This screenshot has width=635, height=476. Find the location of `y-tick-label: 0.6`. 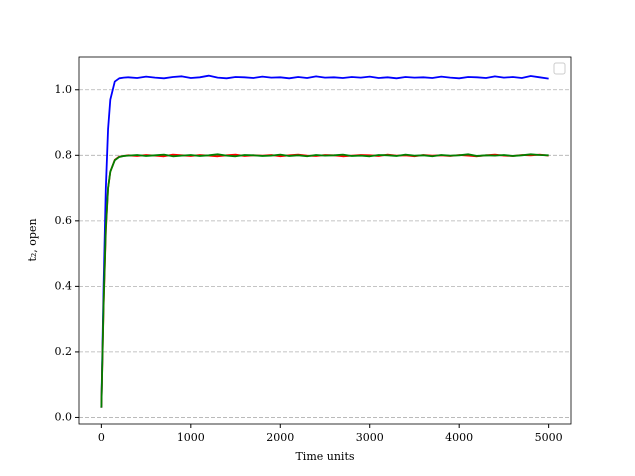

y-tick-label: 0.6 is located at coordinates (64, 220).